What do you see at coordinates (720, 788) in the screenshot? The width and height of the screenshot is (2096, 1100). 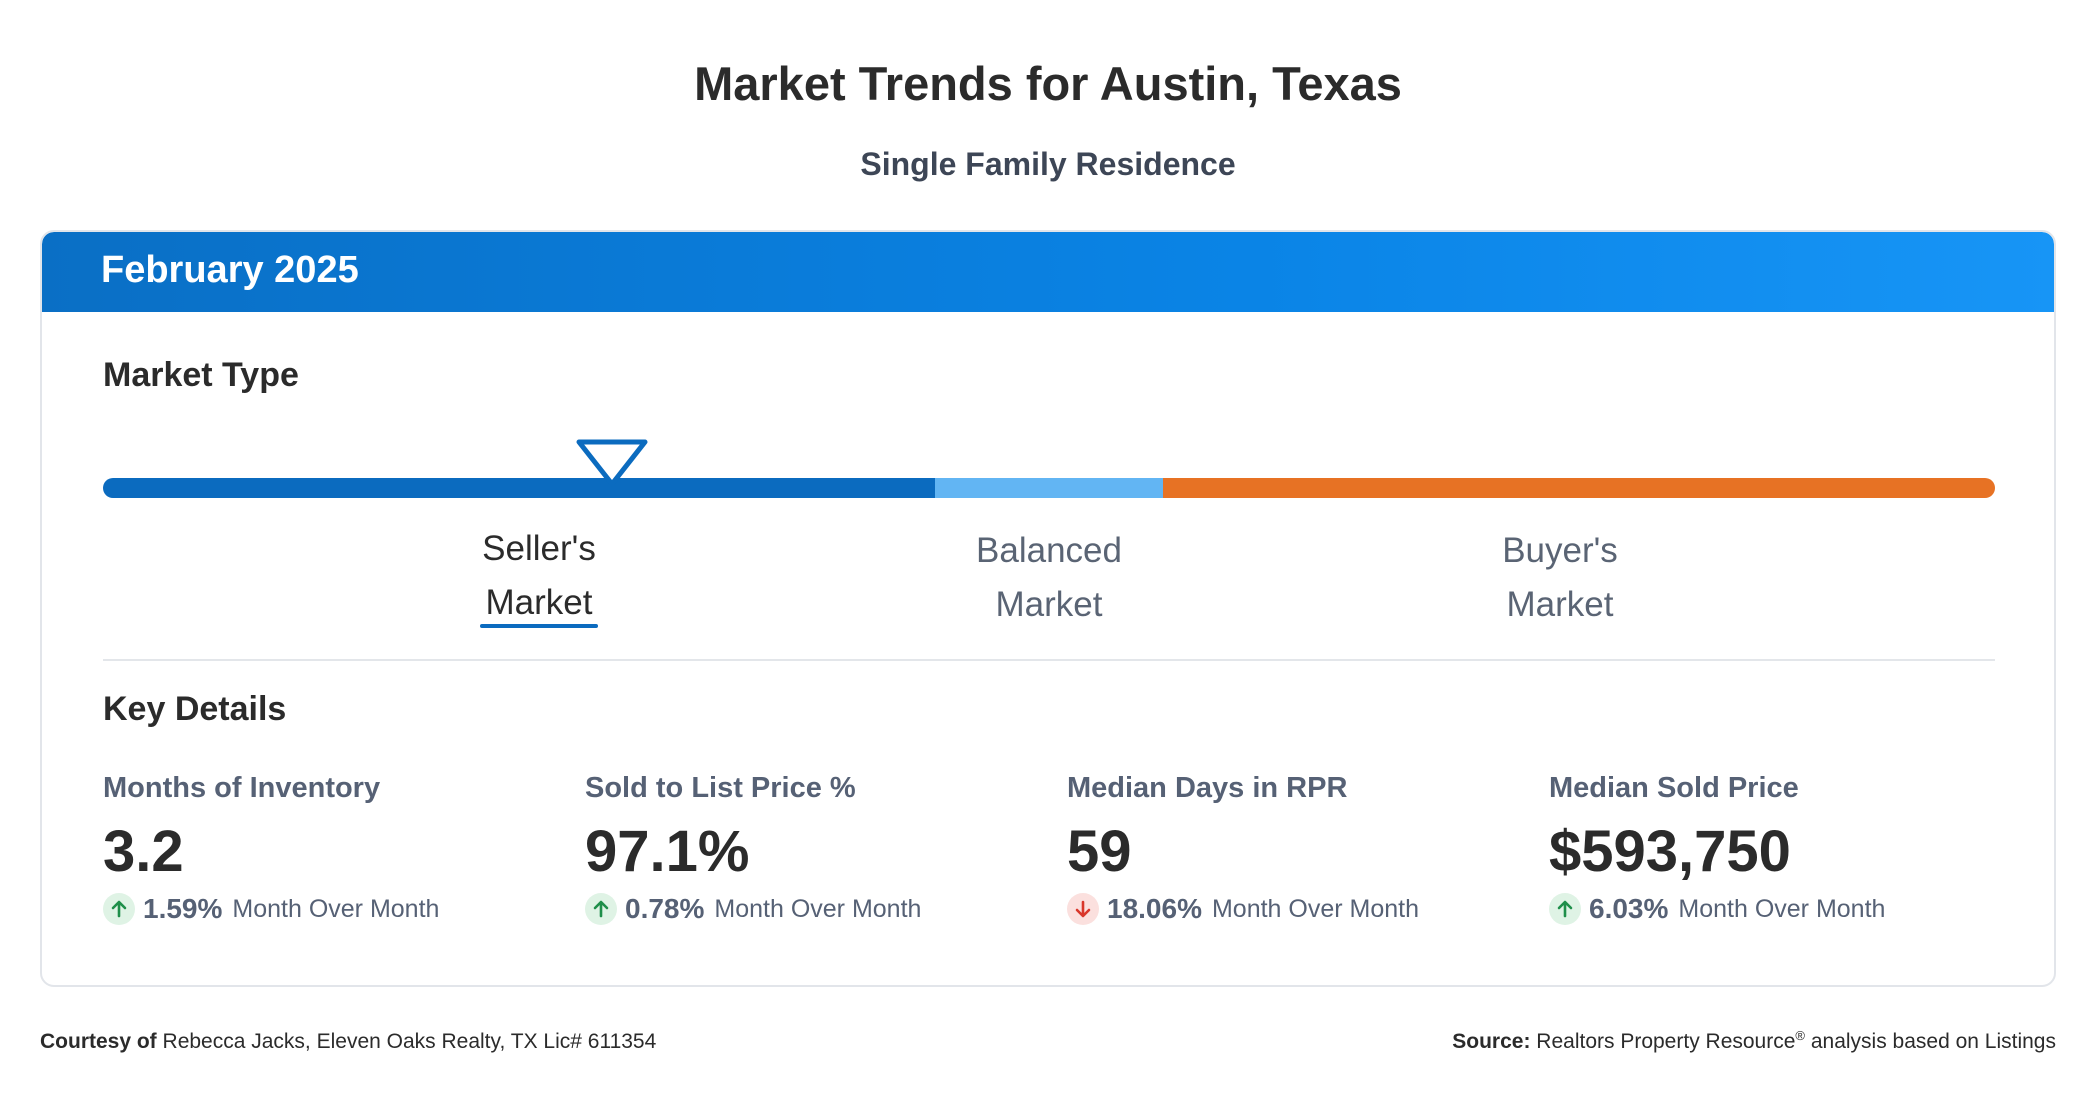 I see `metric-label: Sold to List Price %` at bounding box center [720, 788].